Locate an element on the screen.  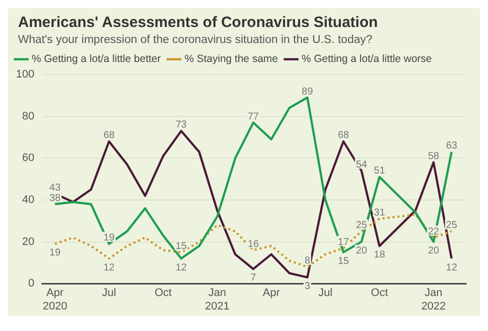
data-label: 17 is located at coordinates (344, 242).